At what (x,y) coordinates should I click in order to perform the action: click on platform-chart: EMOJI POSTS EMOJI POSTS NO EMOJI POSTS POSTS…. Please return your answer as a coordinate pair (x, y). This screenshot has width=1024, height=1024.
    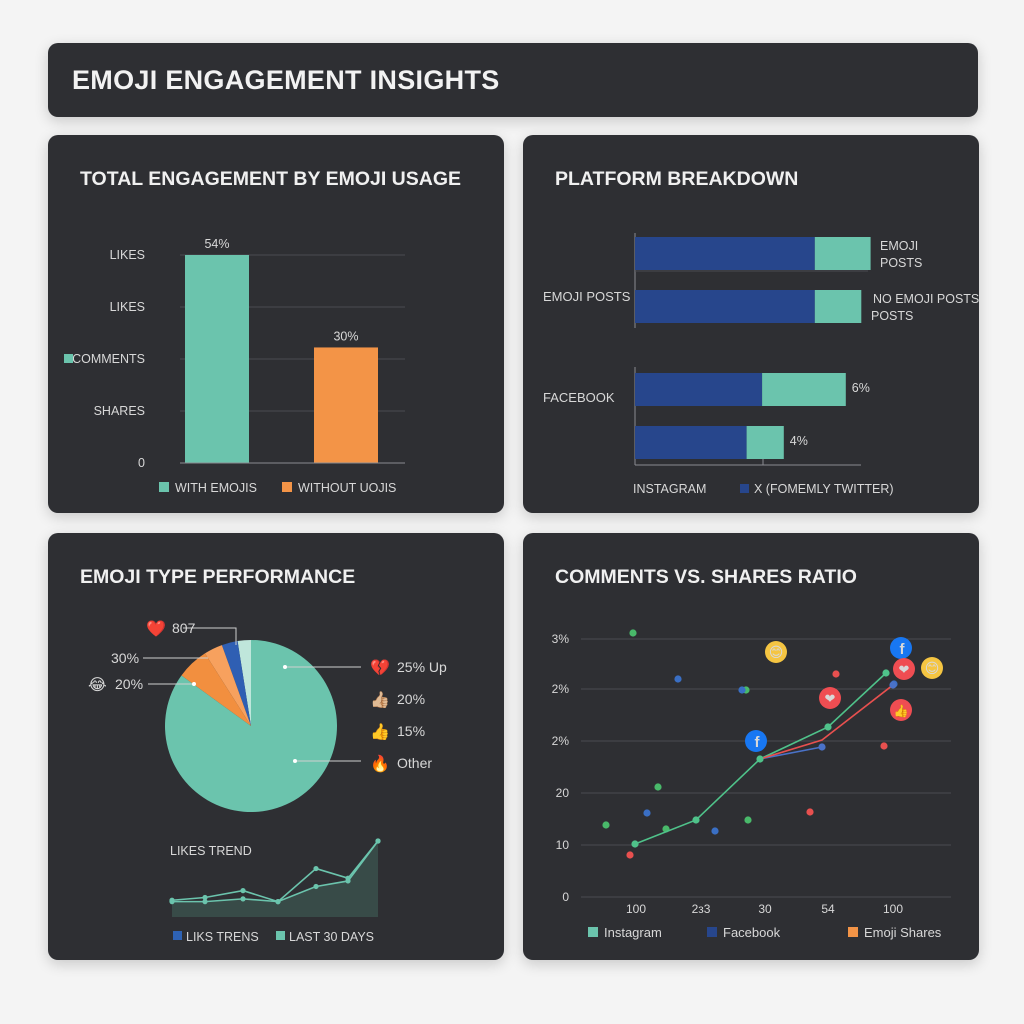
    Looking at the image, I should click on (761, 364).